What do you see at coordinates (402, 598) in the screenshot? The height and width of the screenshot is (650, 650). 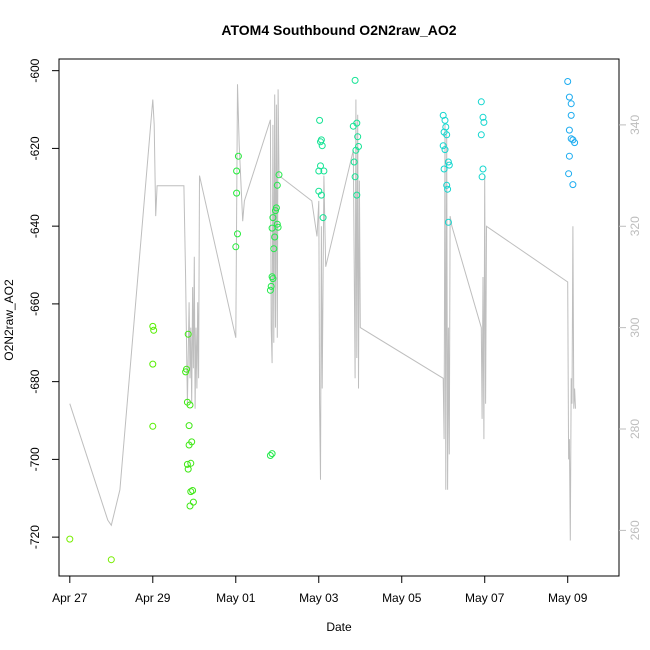 I see `x-tick-label-4: May 05` at bounding box center [402, 598].